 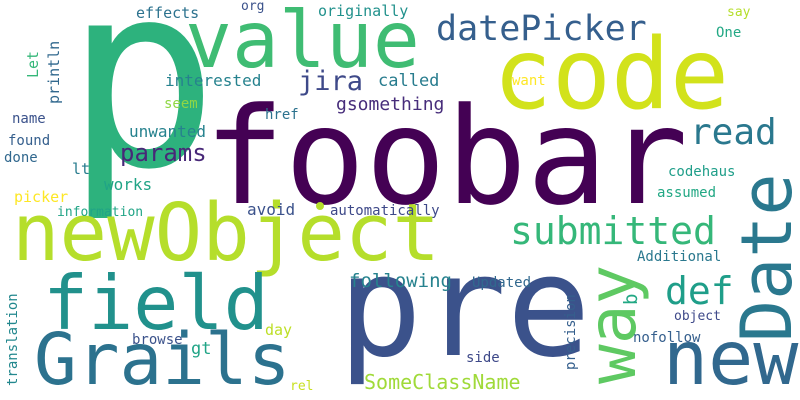 What do you see at coordinates (302, 43) in the screenshot?
I see `word-value: value` at bounding box center [302, 43].